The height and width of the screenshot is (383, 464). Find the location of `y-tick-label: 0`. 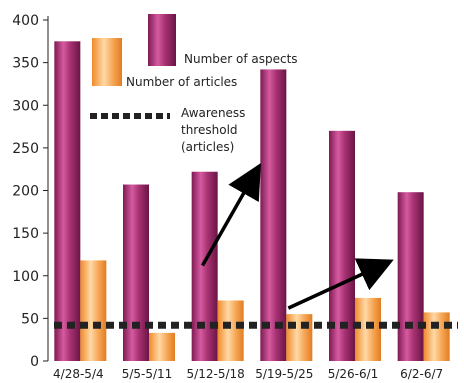

y-tick-label: 0 is located at coordinates (34, 362).